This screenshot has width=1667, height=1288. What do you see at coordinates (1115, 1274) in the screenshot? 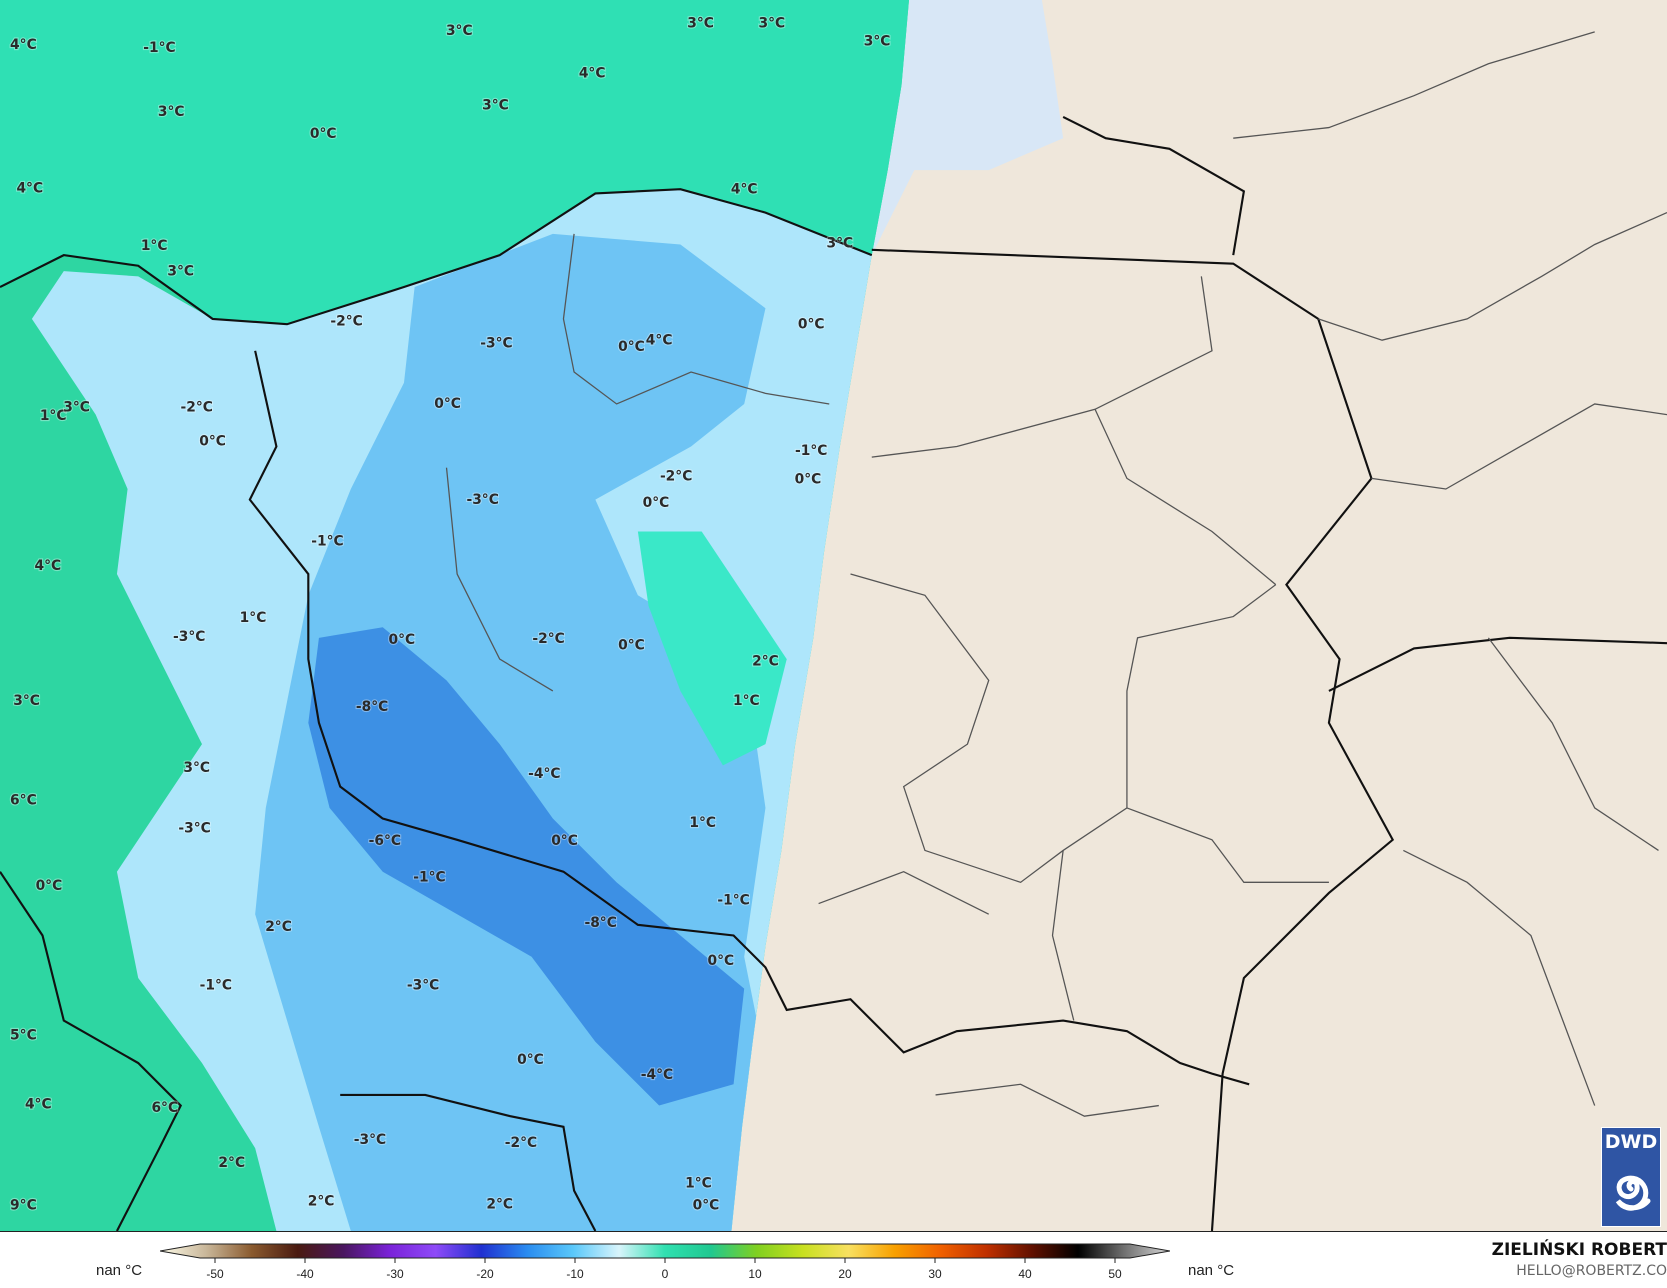
I see `colorbar-tick-label: 50` at bounding box center [1115, 1274].